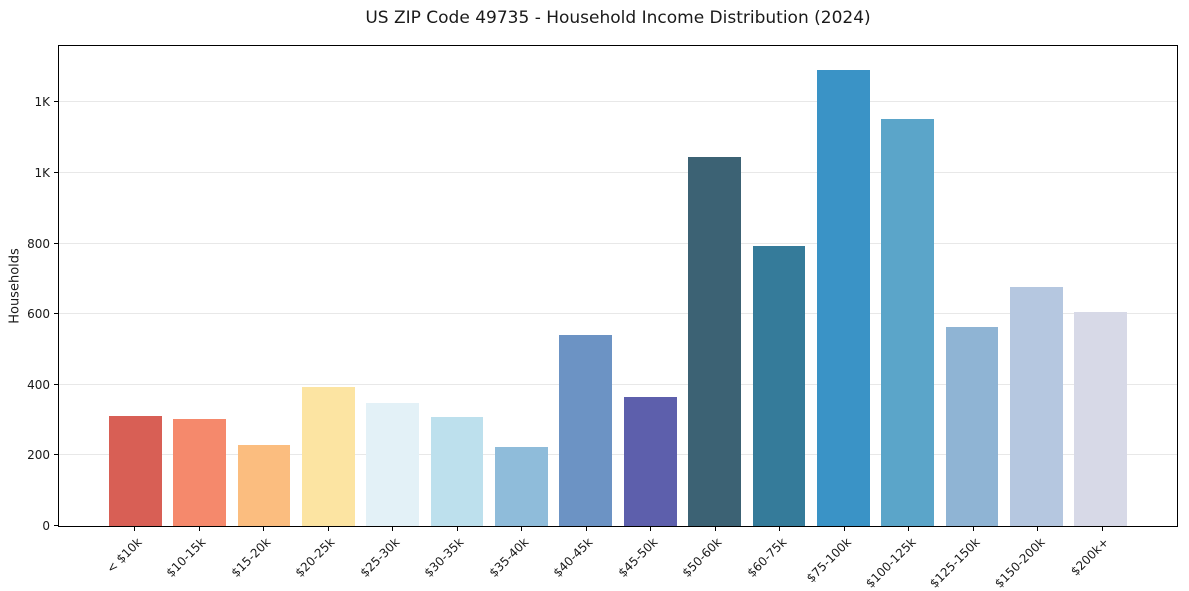  I want to click on x-slot: $30-35k, so click(455, 558).